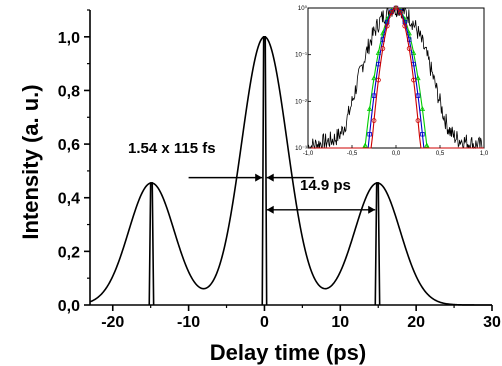  I want to click on inset-frame, so click(396, 78).